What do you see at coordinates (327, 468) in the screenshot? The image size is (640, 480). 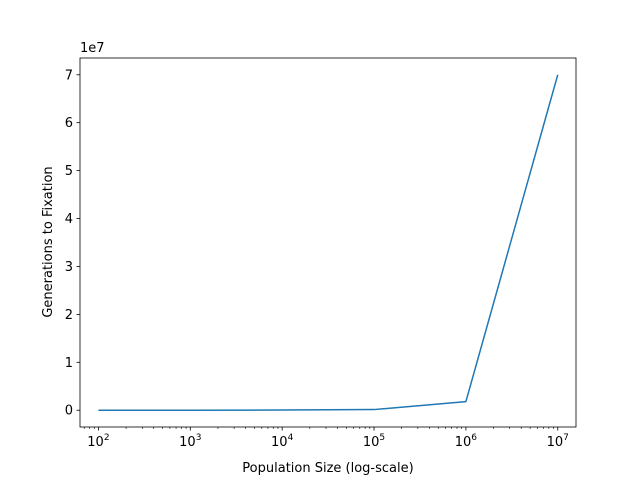 I see `x-axis-label: Population Size (log-scale)` at bounding box center [327, 468].